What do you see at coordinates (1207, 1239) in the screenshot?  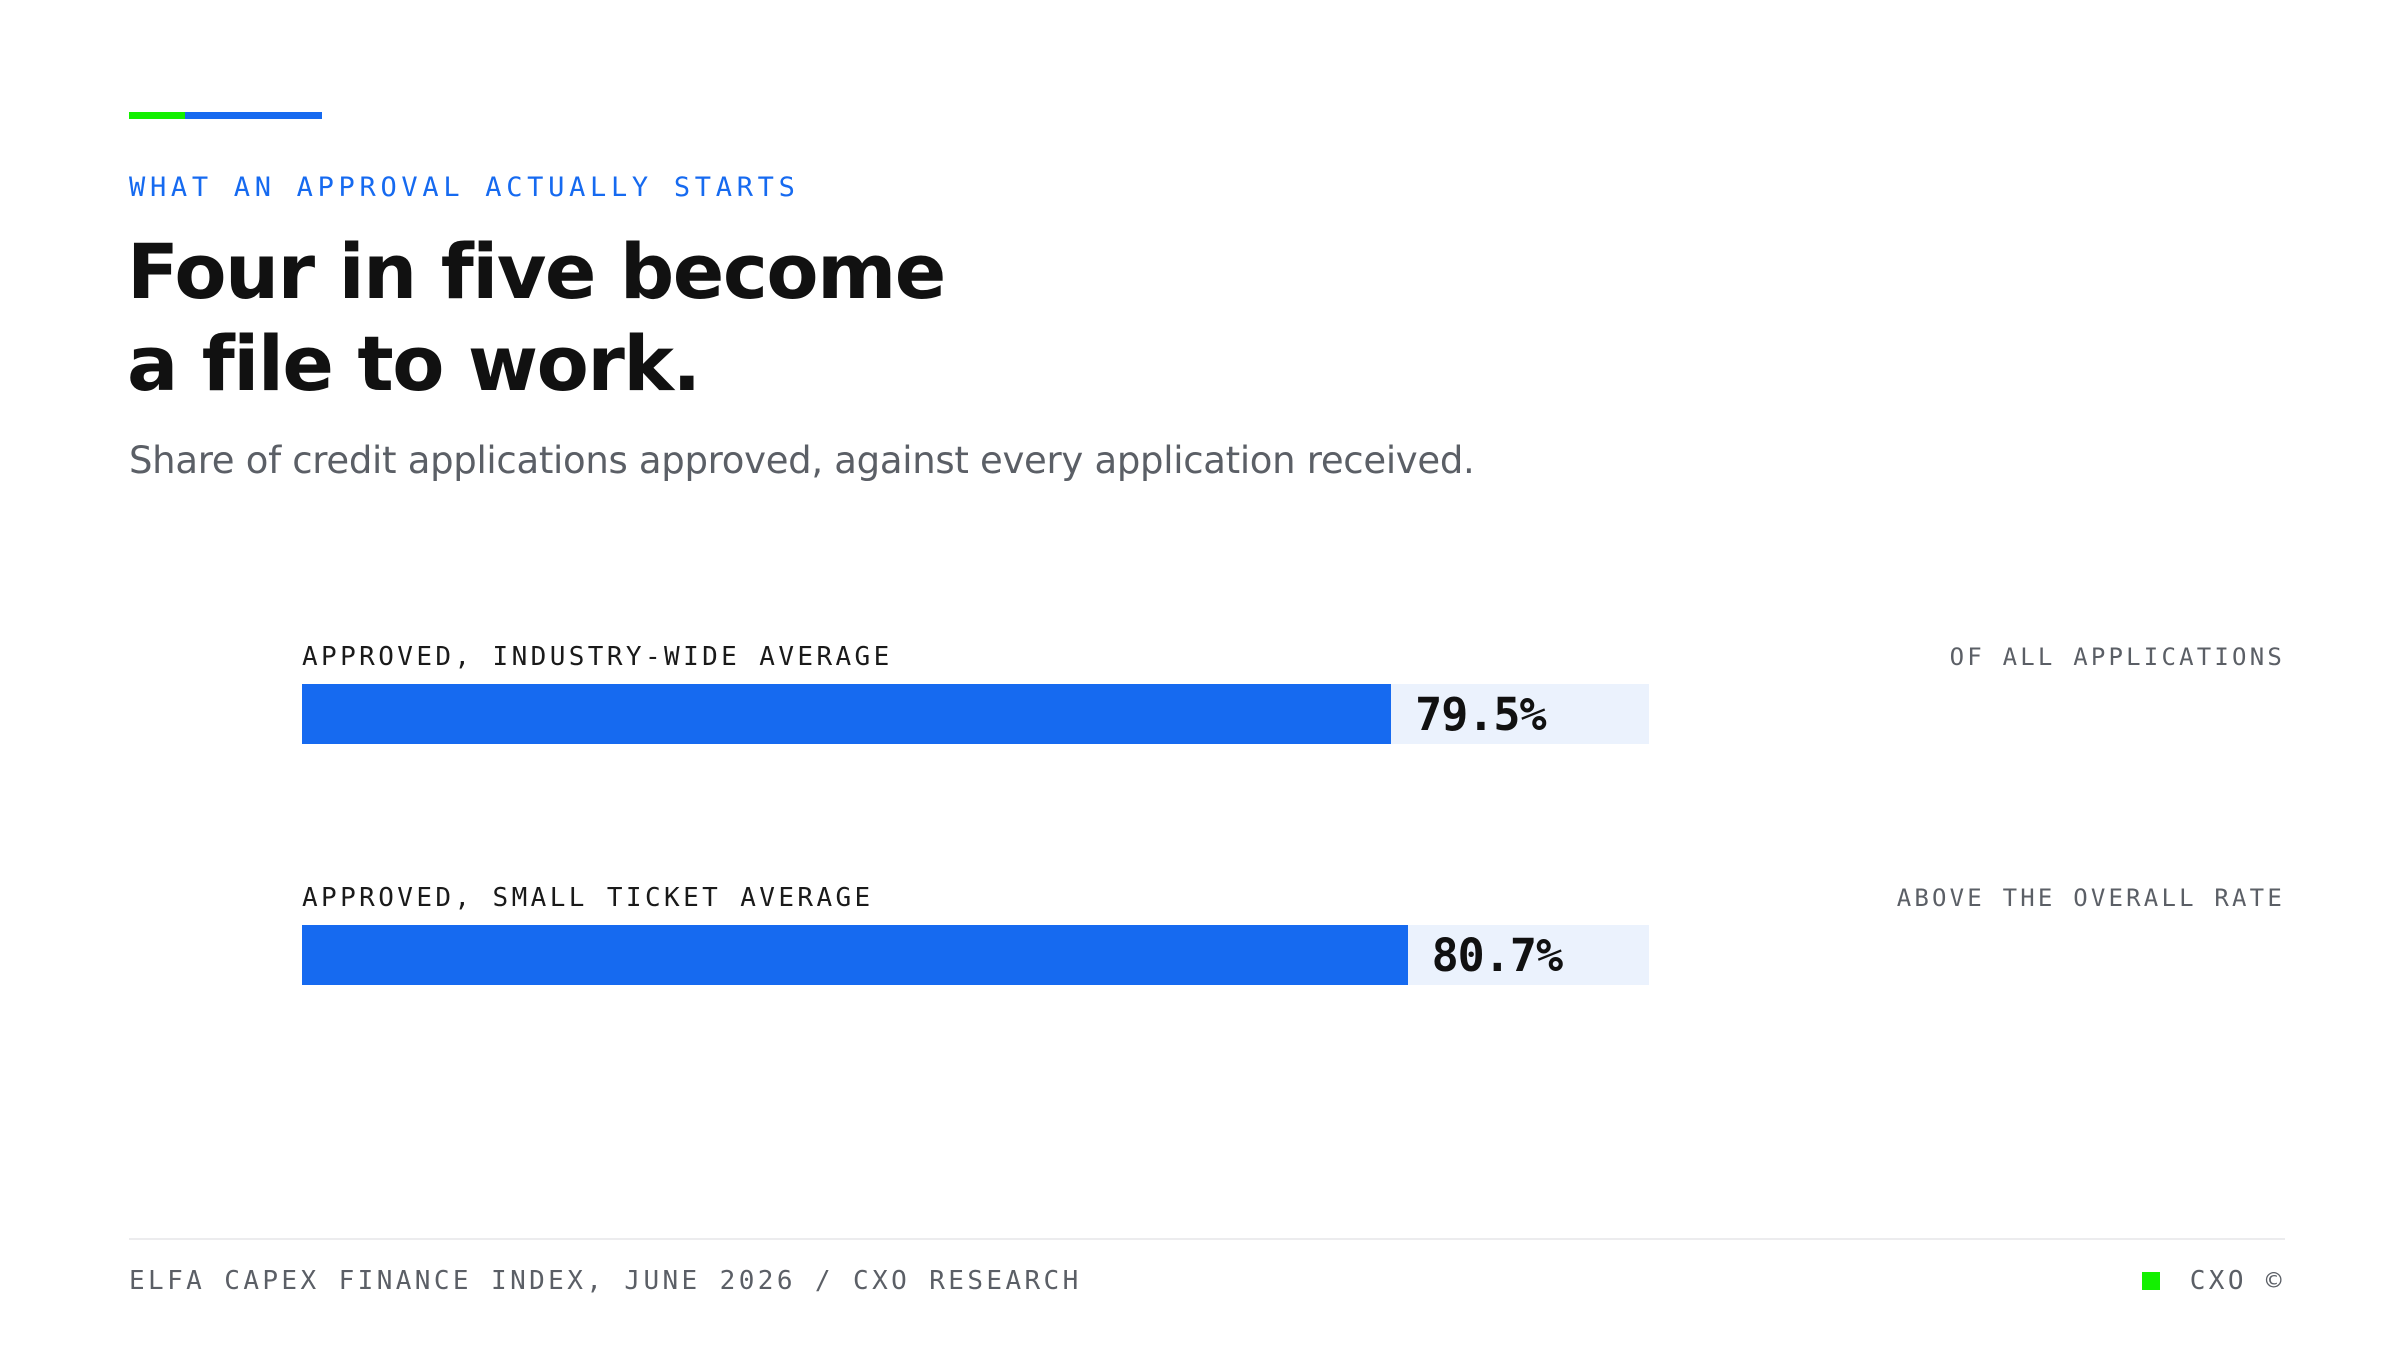 I see `footer-divider` at bounding box center [1207, 1239].